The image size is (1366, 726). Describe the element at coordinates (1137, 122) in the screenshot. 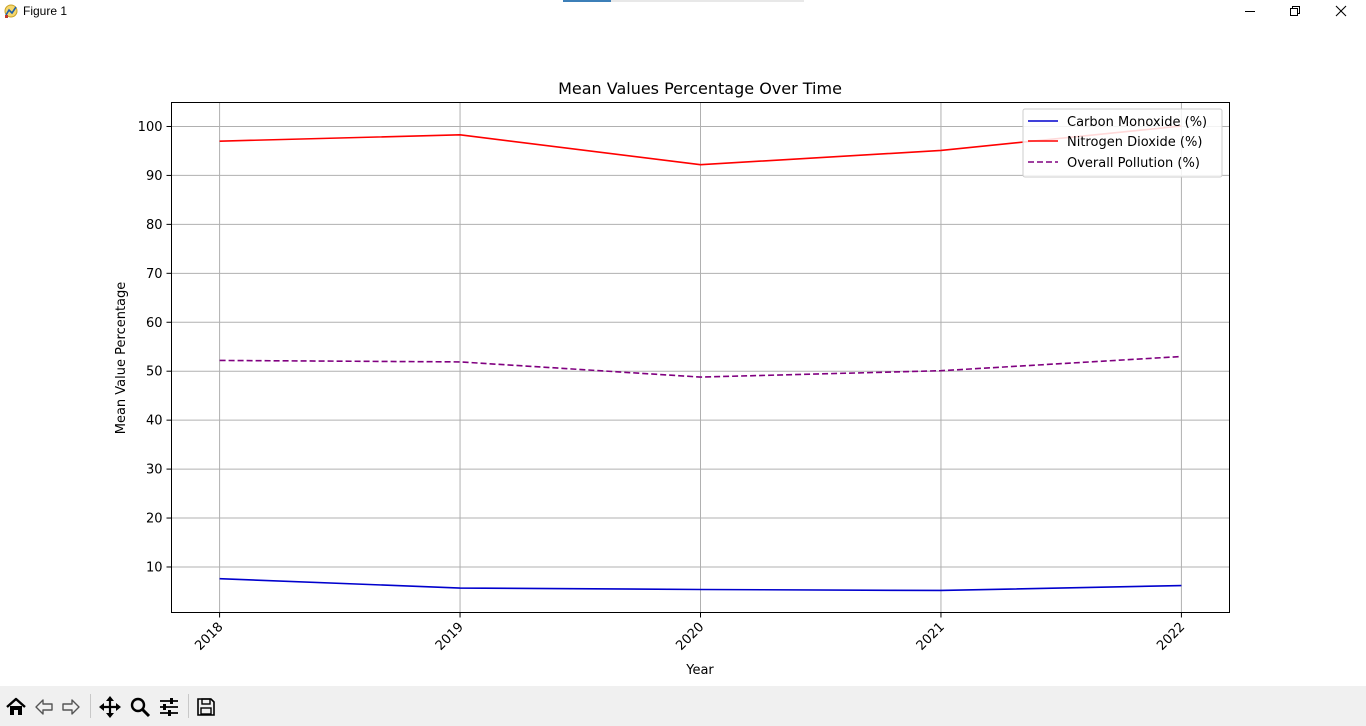

I see `legend-label-carbon-monoxide: Carbon Monoxide (%)` at that location.